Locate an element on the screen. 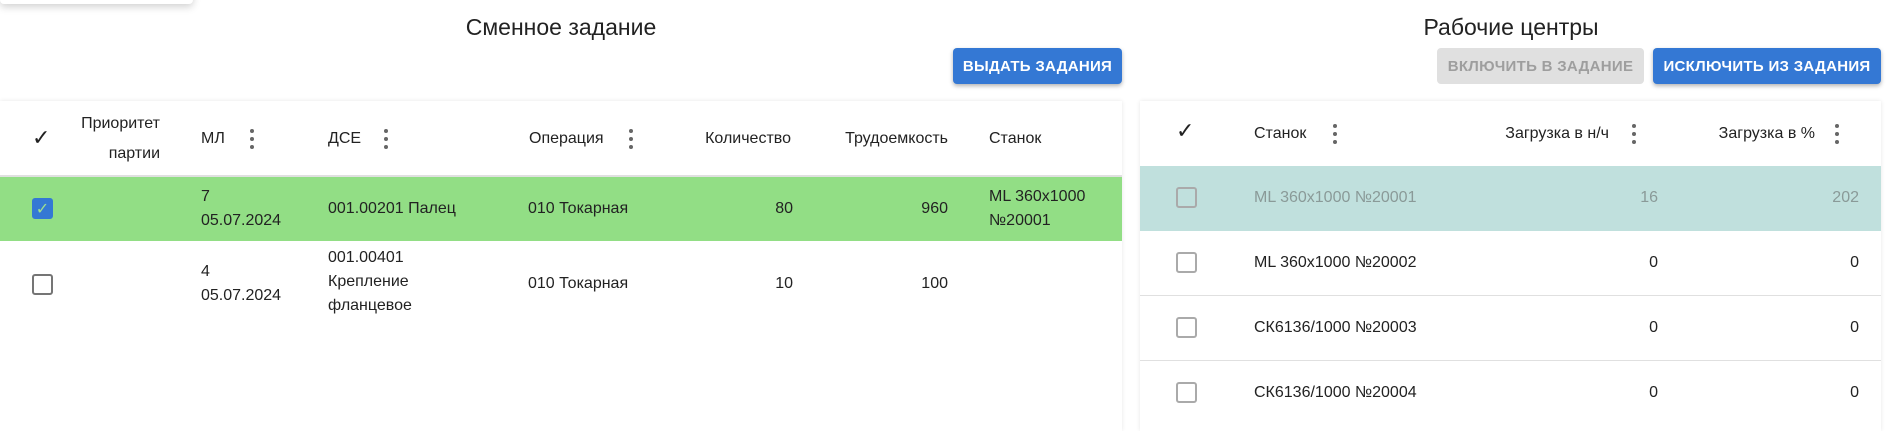  machine-cell: ML 360x1000 №20002 is located at coordinates (1335, 262).